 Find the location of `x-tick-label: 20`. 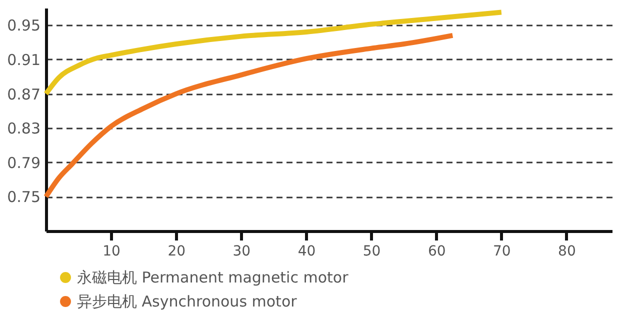

x-tick-label: 20 is located at coordinates (177, 252).